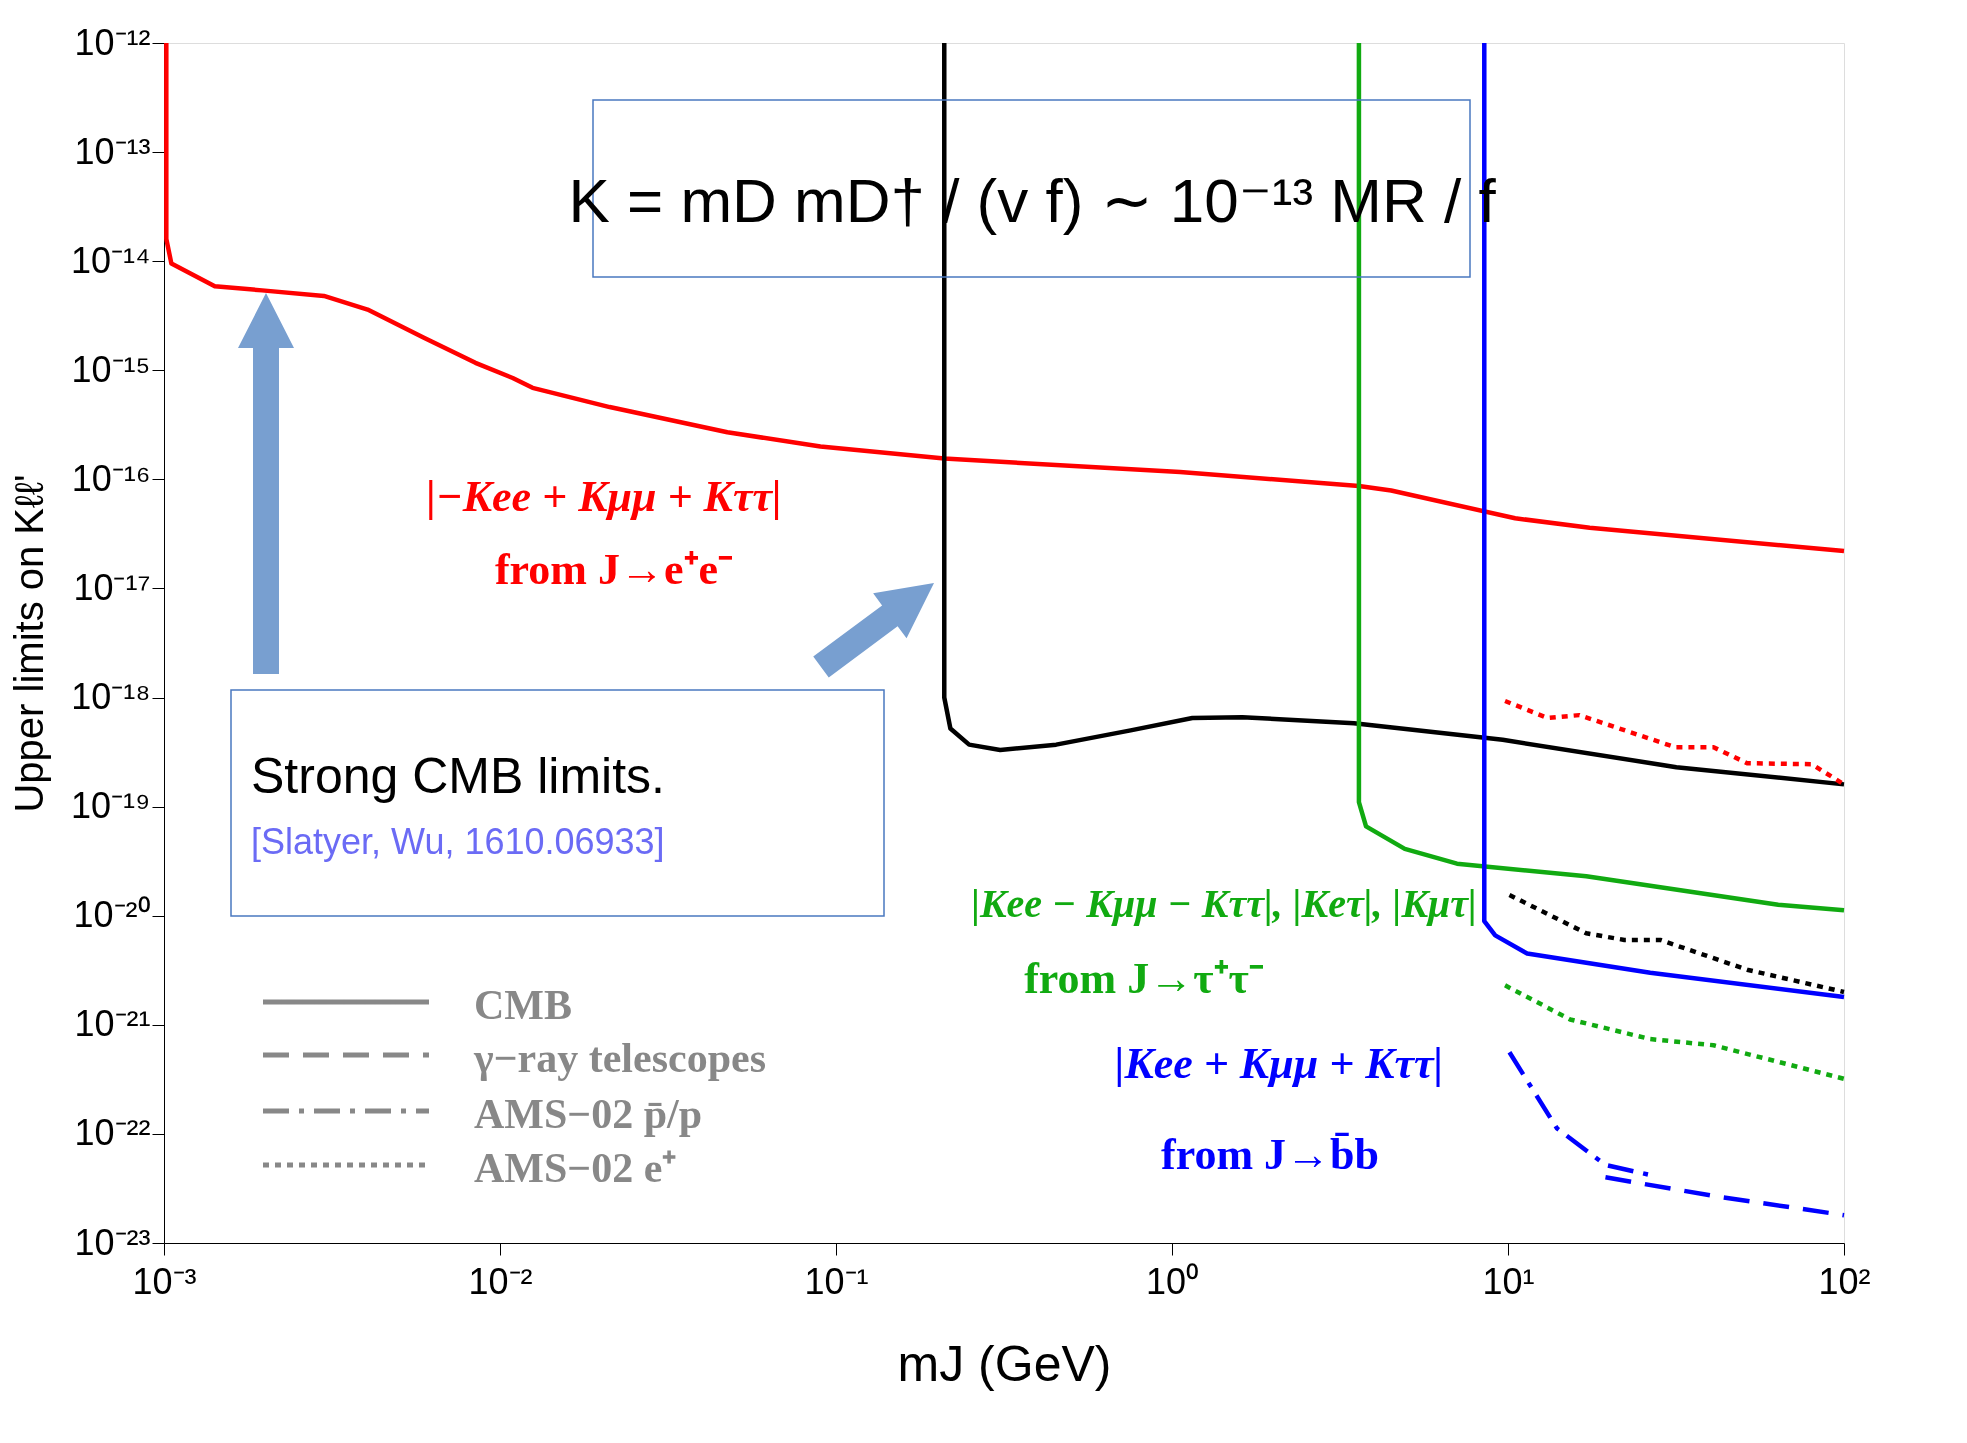 The height and width of the screenshot is (1443, 1967). I want to click on x-tick-label: 10⁰, so click(1172, 1281).